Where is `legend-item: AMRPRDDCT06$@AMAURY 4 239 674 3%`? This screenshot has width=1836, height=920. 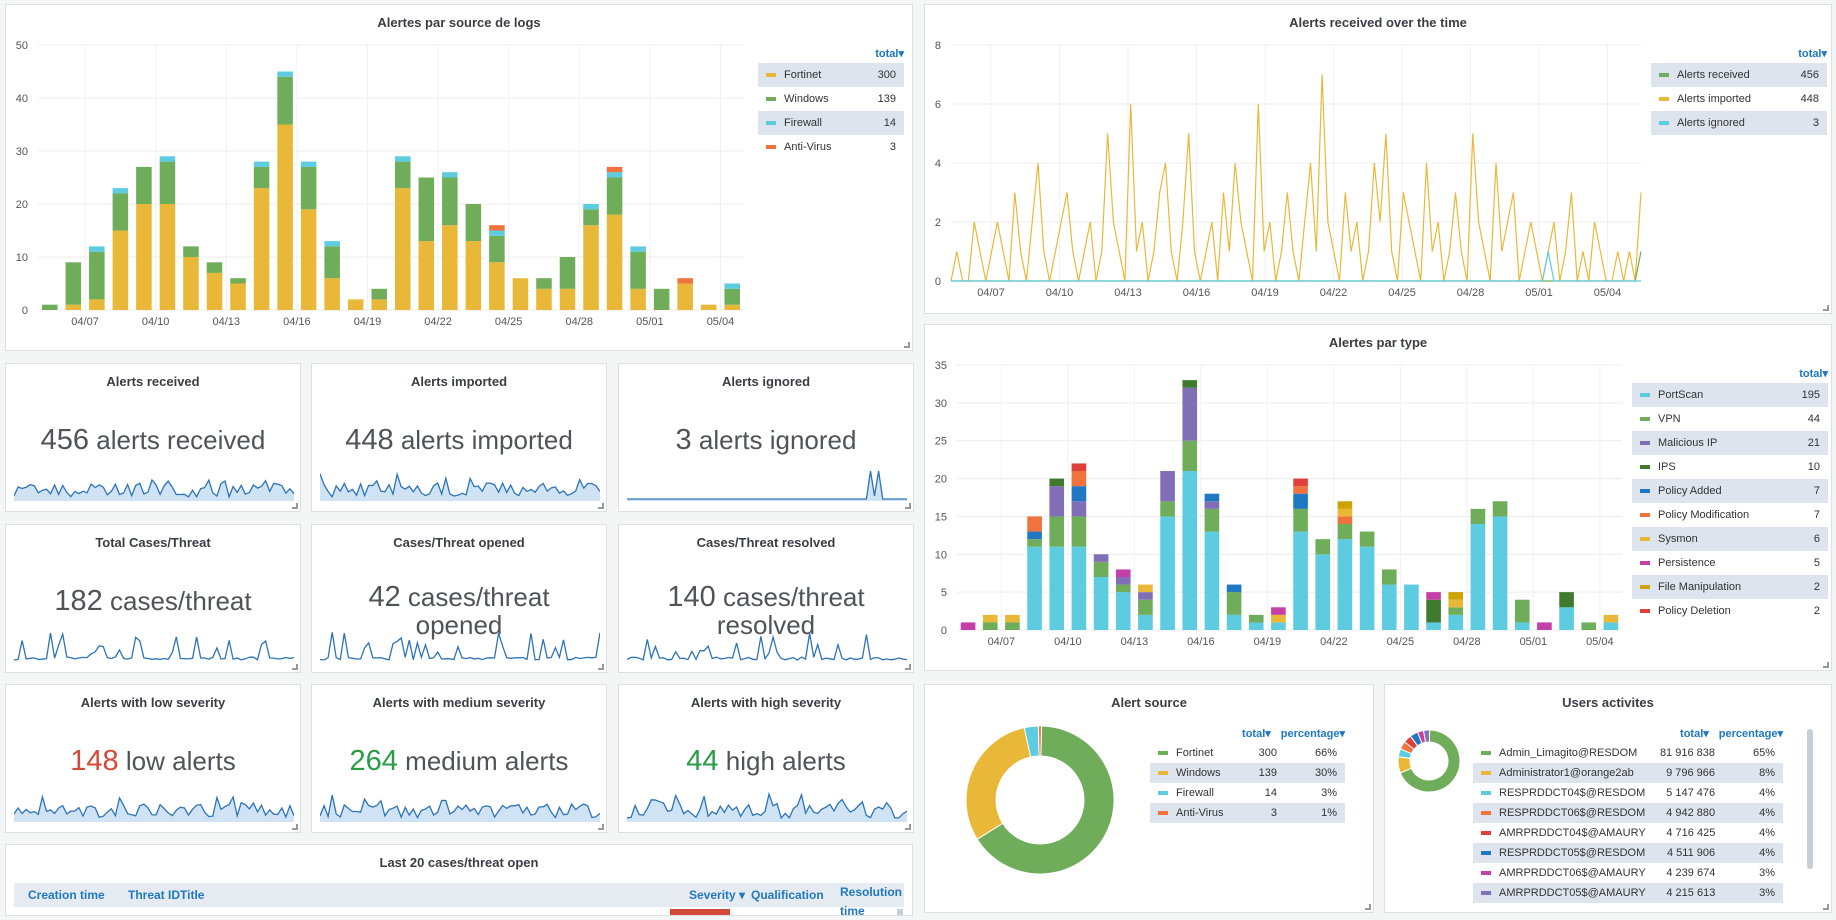
legend-item: AMRPRDDCT06$@AMAURY 4 239 674 3% is located at coordinates (1628, 873).